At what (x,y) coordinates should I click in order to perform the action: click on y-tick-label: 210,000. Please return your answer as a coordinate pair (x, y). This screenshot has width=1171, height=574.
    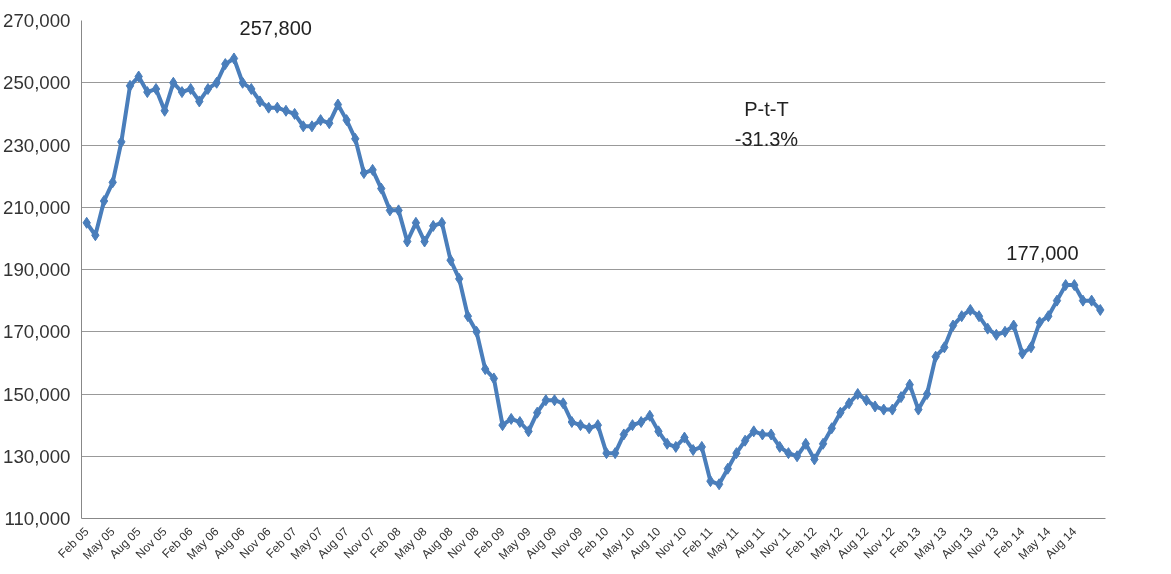
    Looking at the image, I should click on (37, 207).